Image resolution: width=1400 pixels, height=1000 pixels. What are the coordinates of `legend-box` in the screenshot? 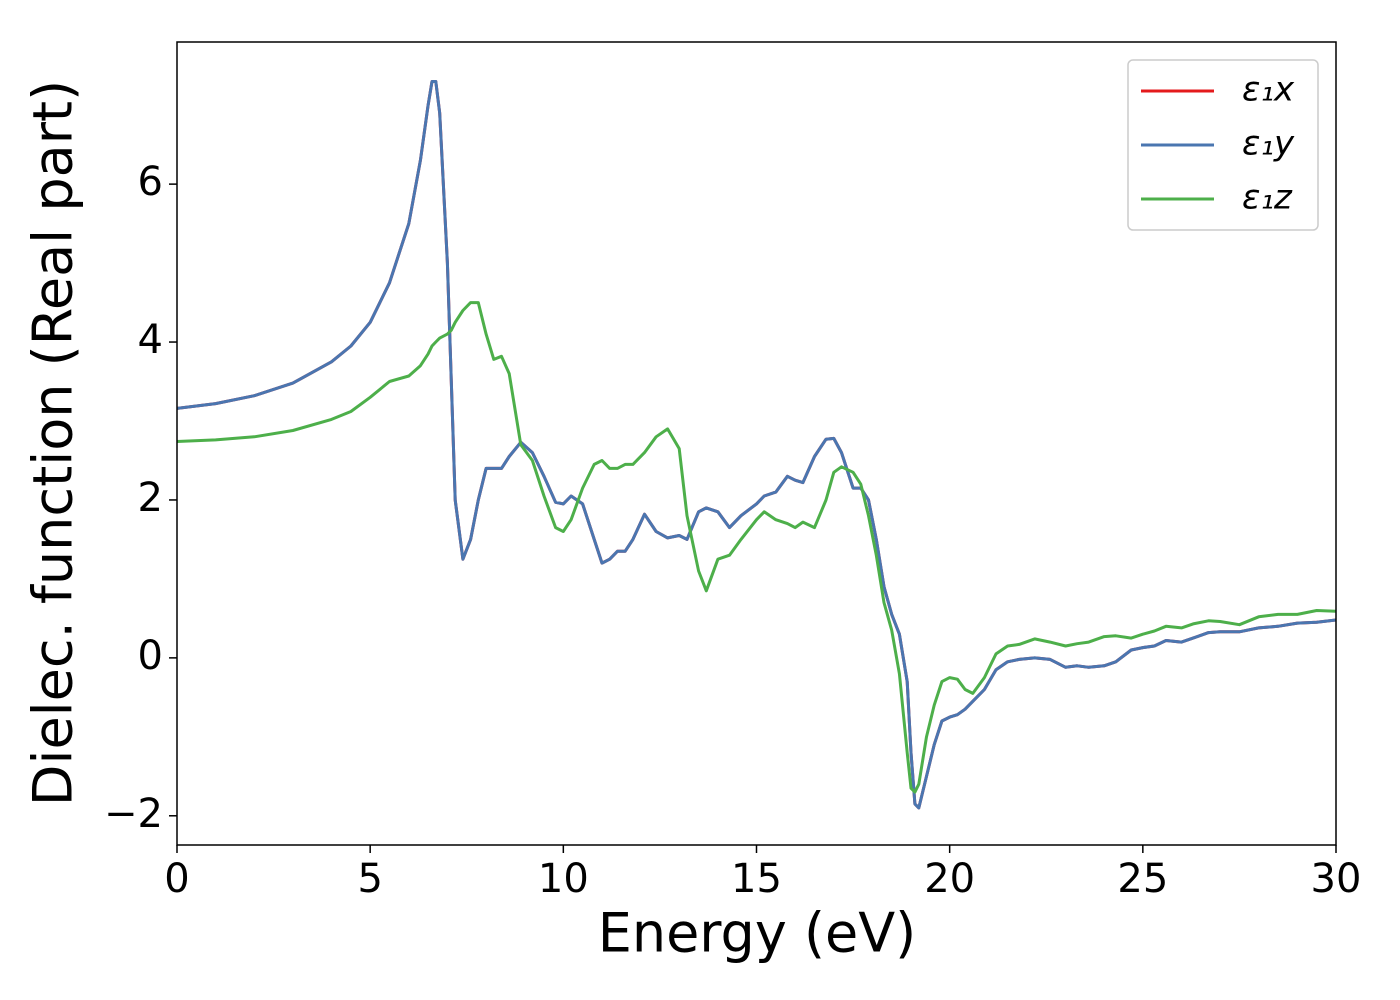 It's located at (1223, 145).